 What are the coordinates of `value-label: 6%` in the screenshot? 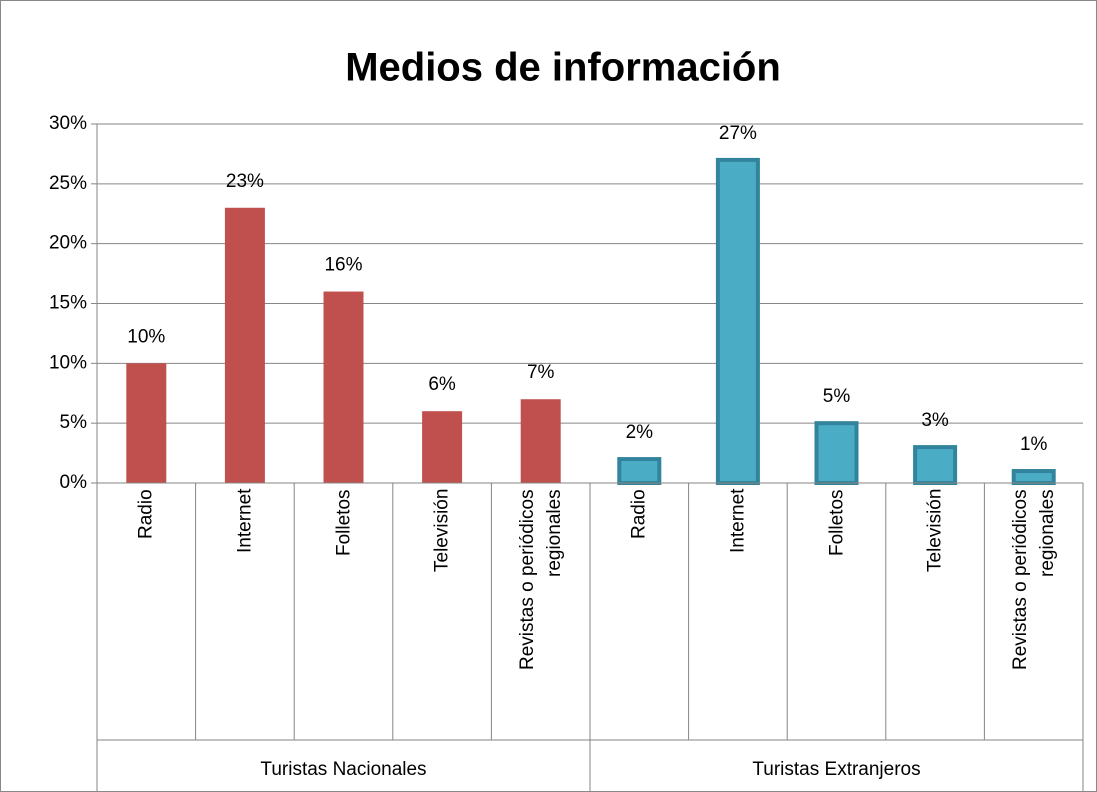 It's located at (442, 384).